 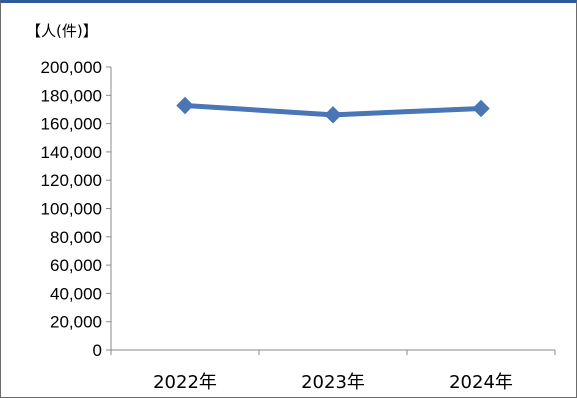 What do you see at coordinates (62, 31) in the screenshot?
I see `unit-label: 【人(件)】` at bounding box center [62, 31].